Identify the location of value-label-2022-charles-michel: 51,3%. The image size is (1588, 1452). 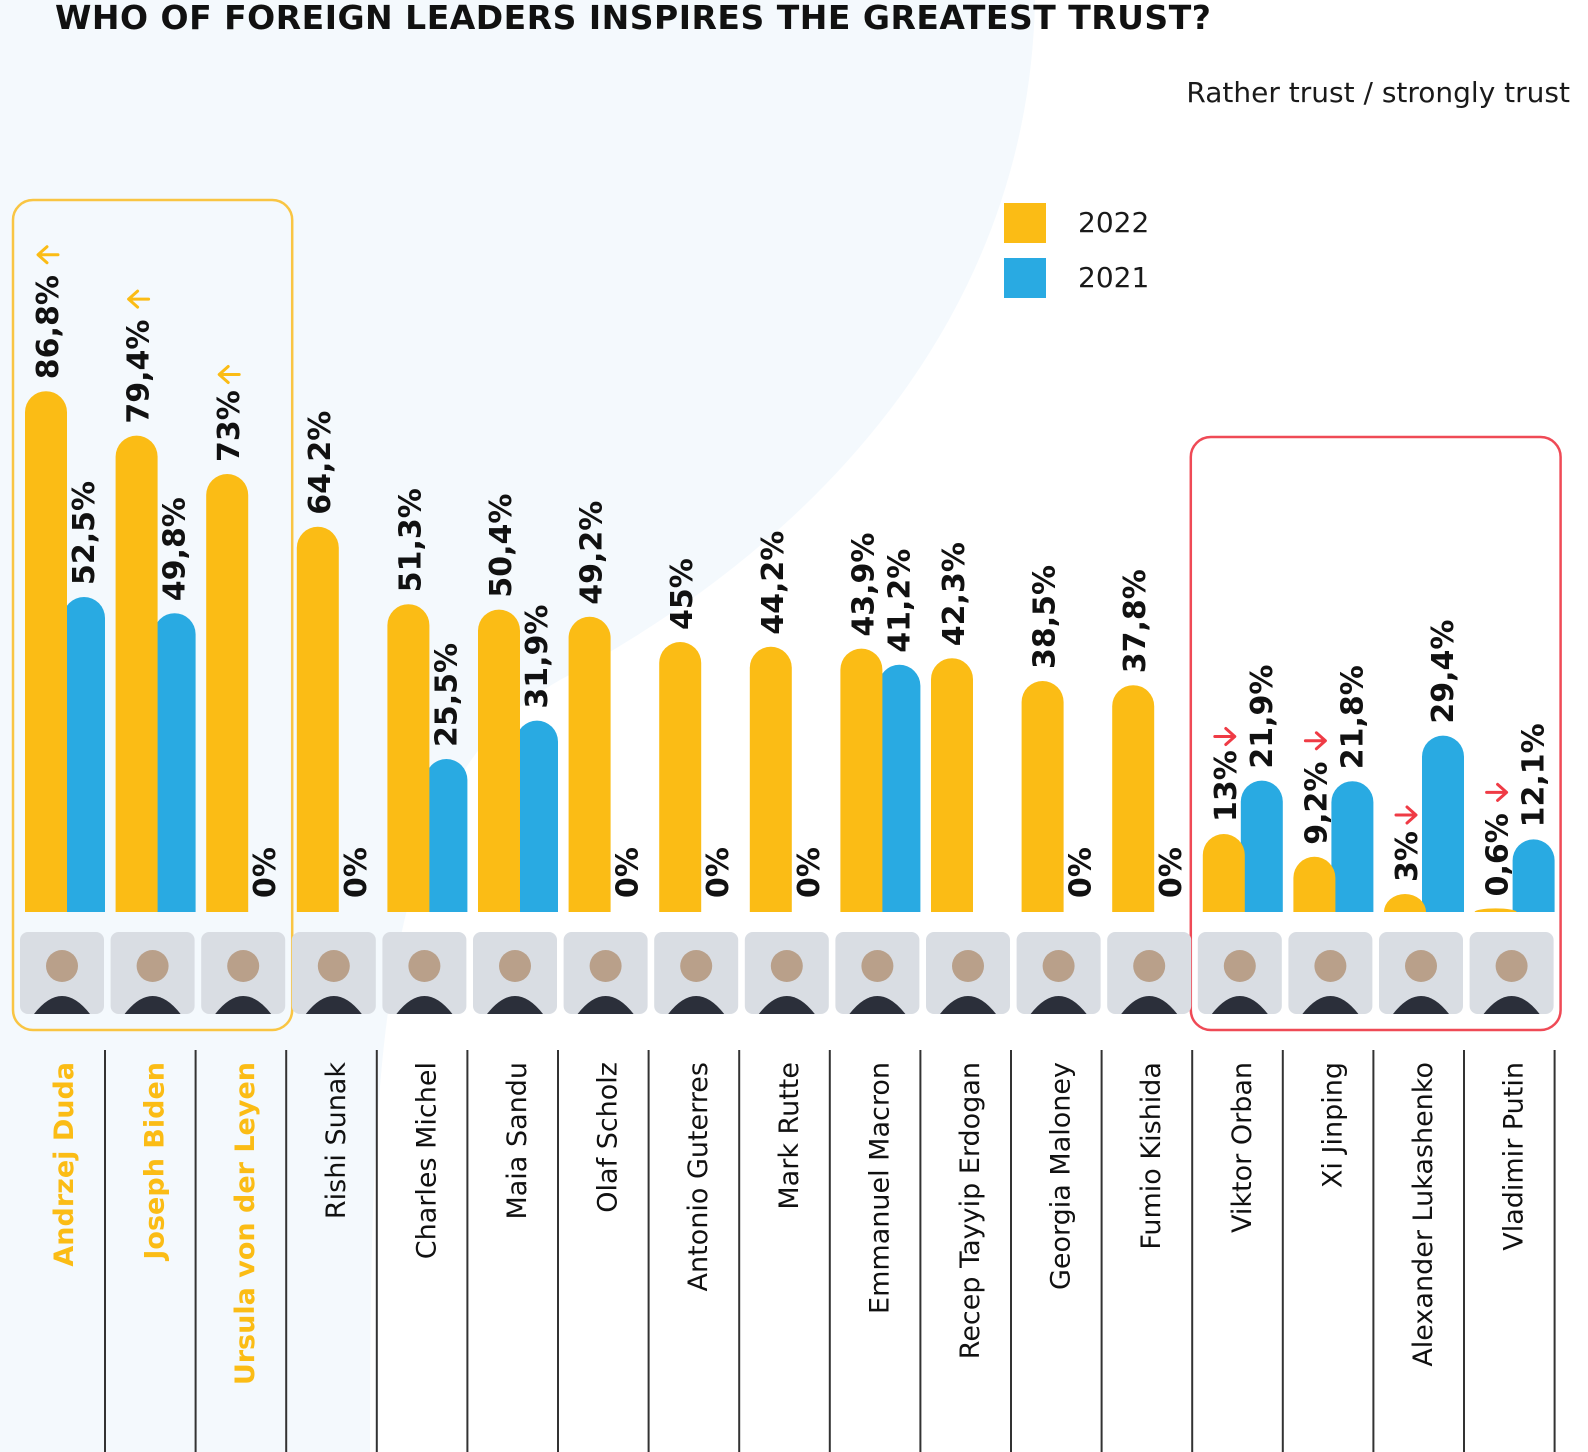
(410, 540).